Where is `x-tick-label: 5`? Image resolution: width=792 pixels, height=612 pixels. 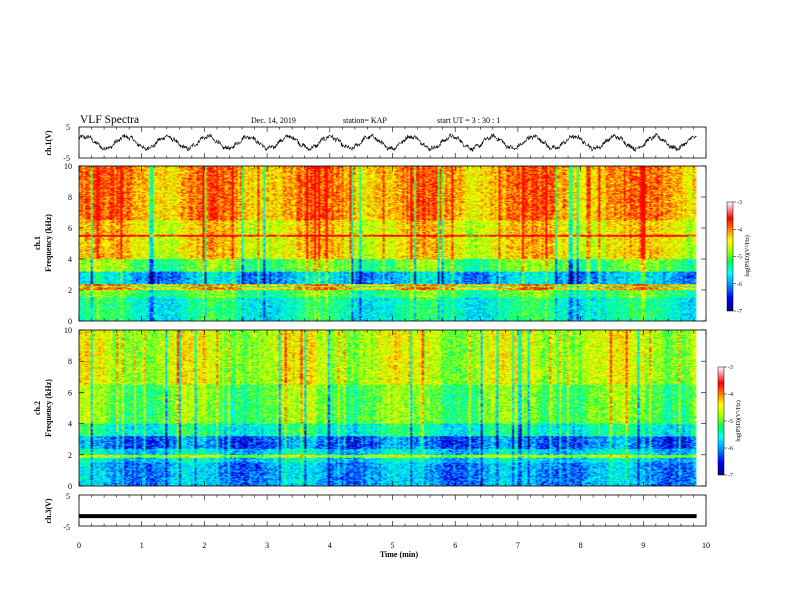 x-tick-label: 5 is located at coordinates (393, 545).